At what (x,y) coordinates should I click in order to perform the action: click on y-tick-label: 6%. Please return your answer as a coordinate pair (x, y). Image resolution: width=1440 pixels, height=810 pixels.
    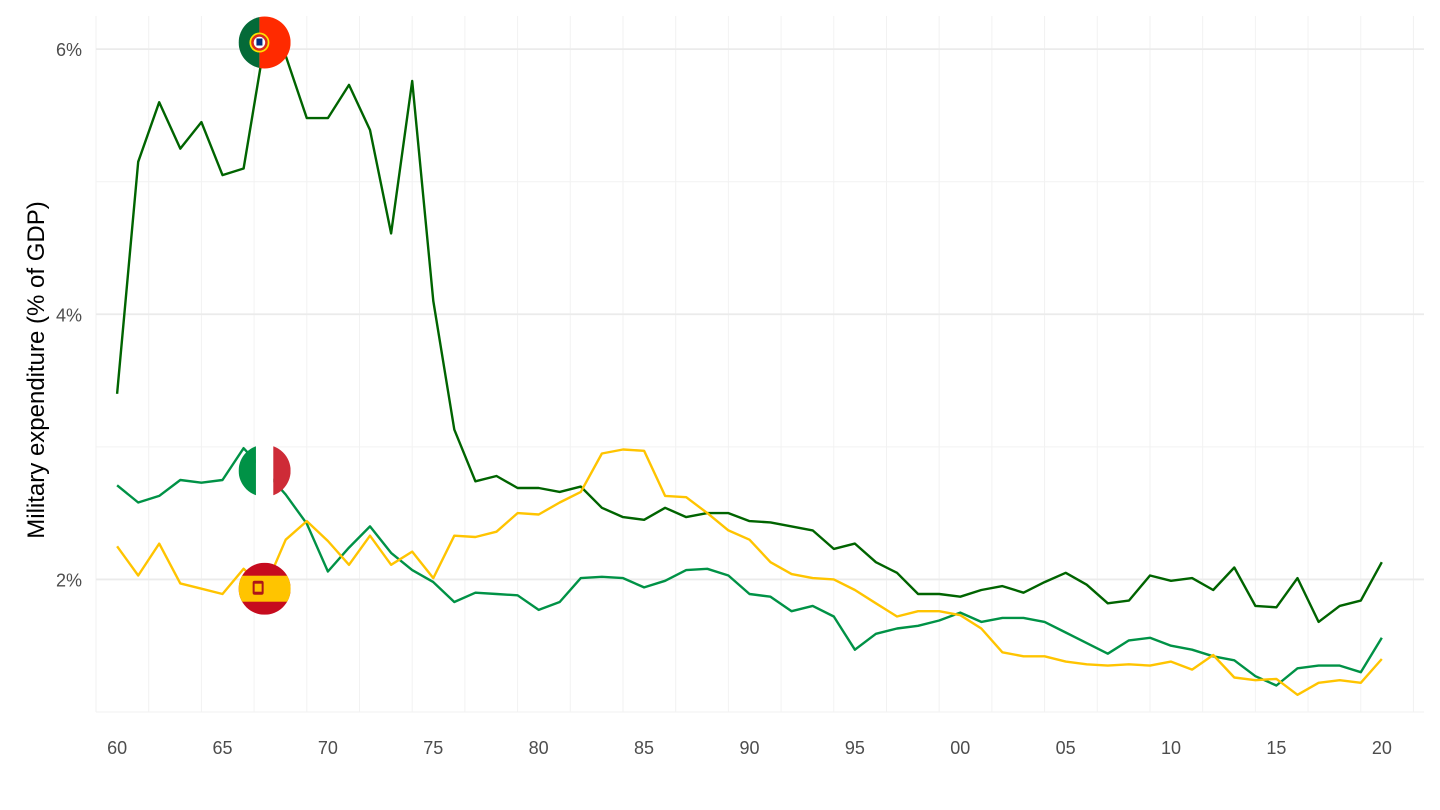
    Looking at the image, I should click on (69, 50).